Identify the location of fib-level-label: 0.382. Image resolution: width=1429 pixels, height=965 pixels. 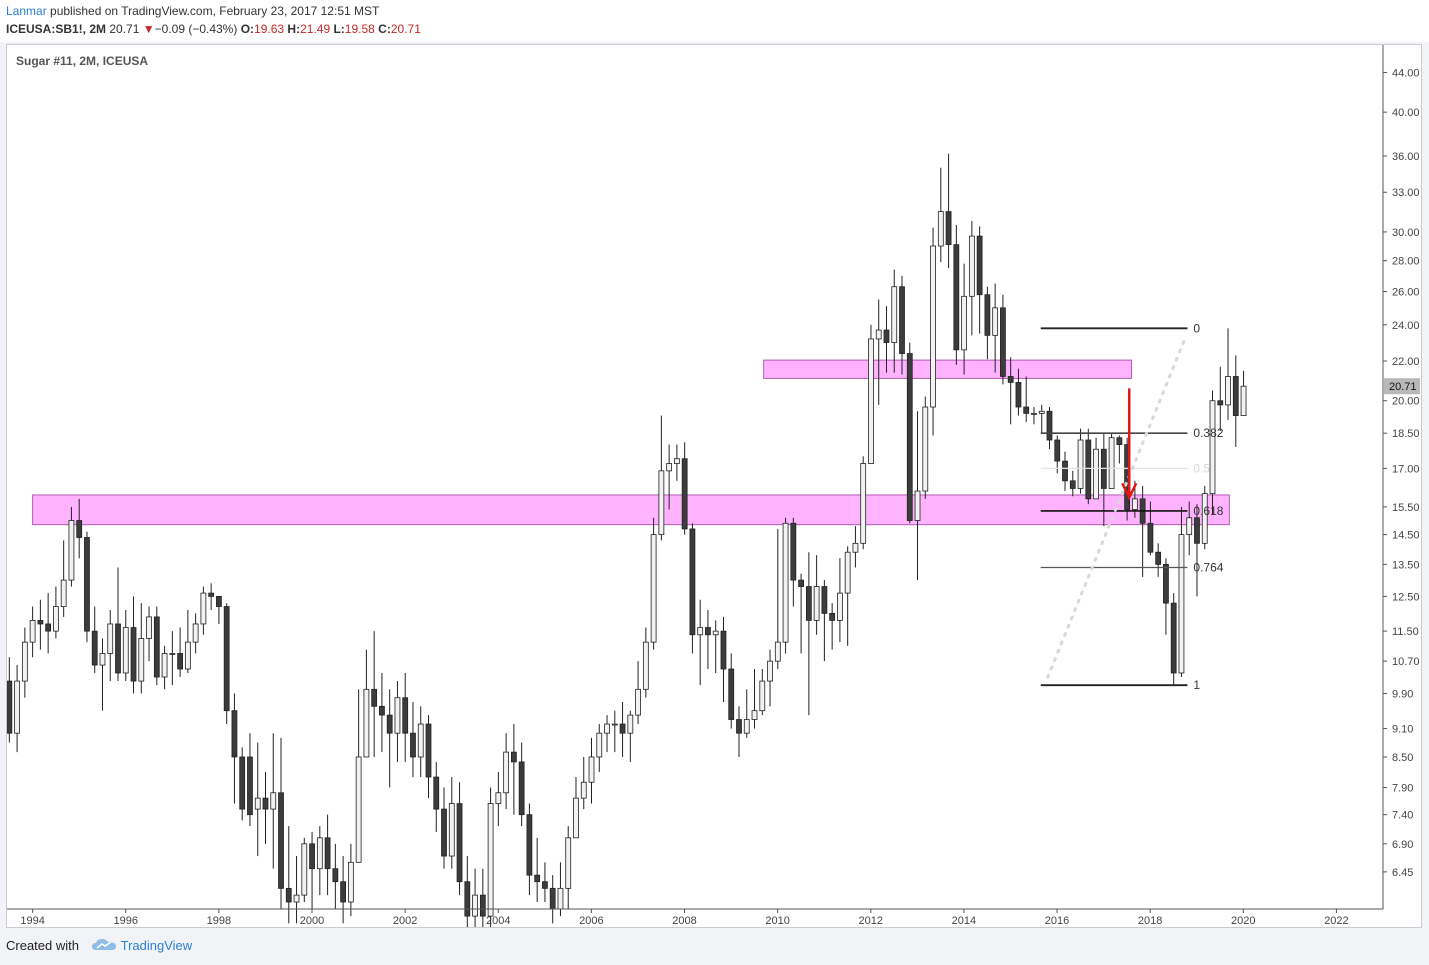
(1208, 433).